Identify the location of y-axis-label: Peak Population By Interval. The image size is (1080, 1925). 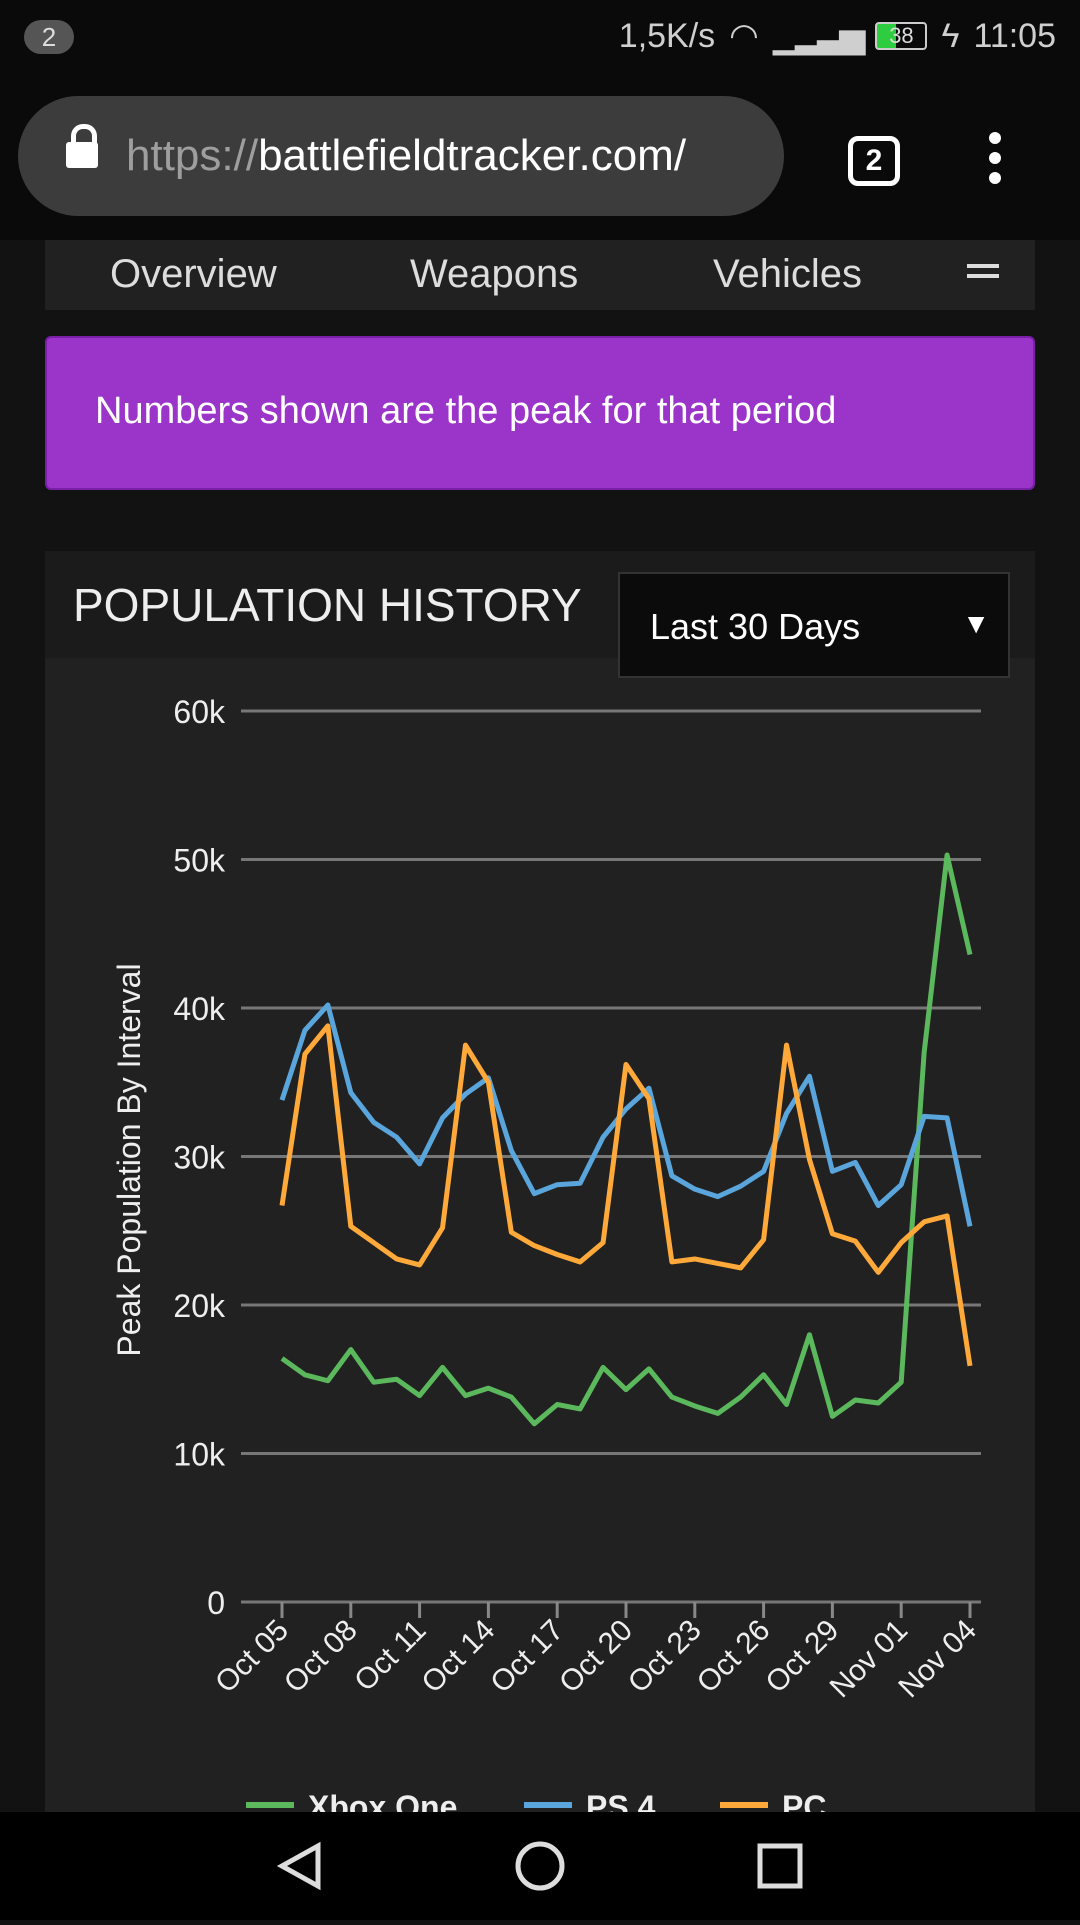
(129, 1159).